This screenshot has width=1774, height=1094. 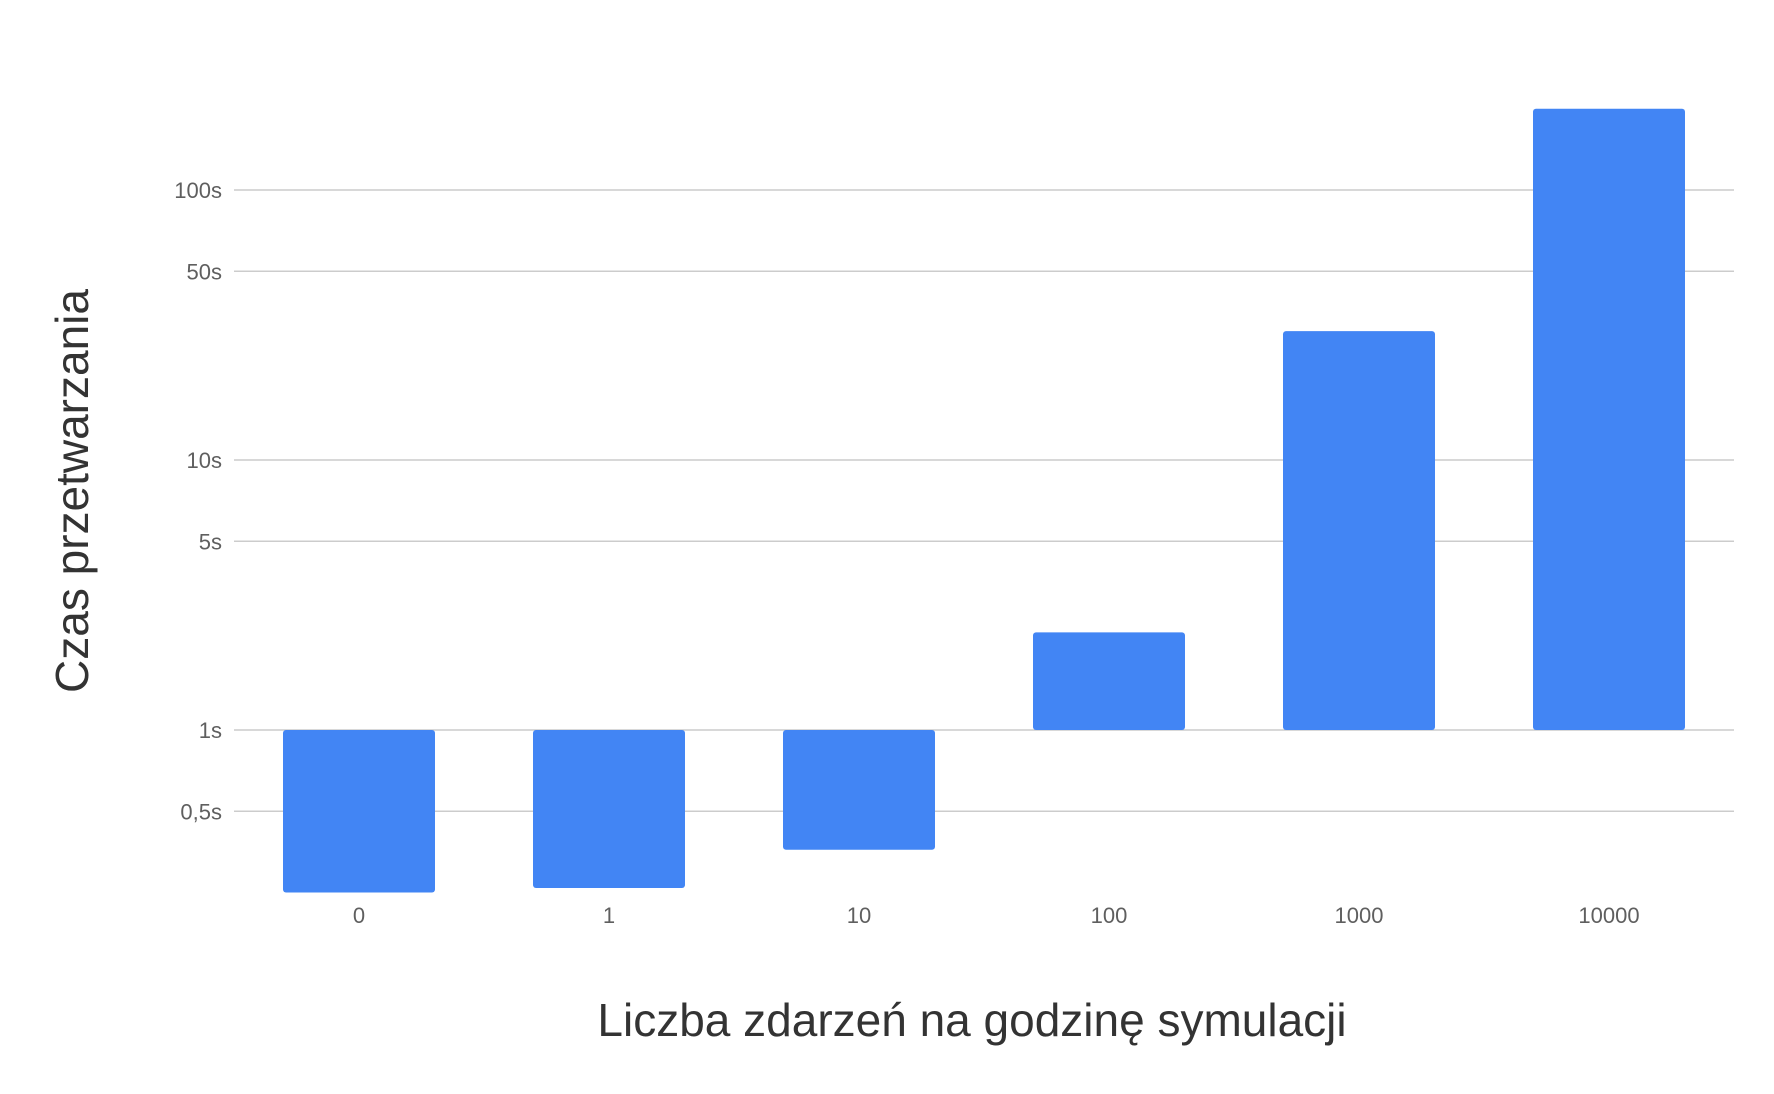 I want to click on y-tick-label: 10s, so click(x=204, y=460).